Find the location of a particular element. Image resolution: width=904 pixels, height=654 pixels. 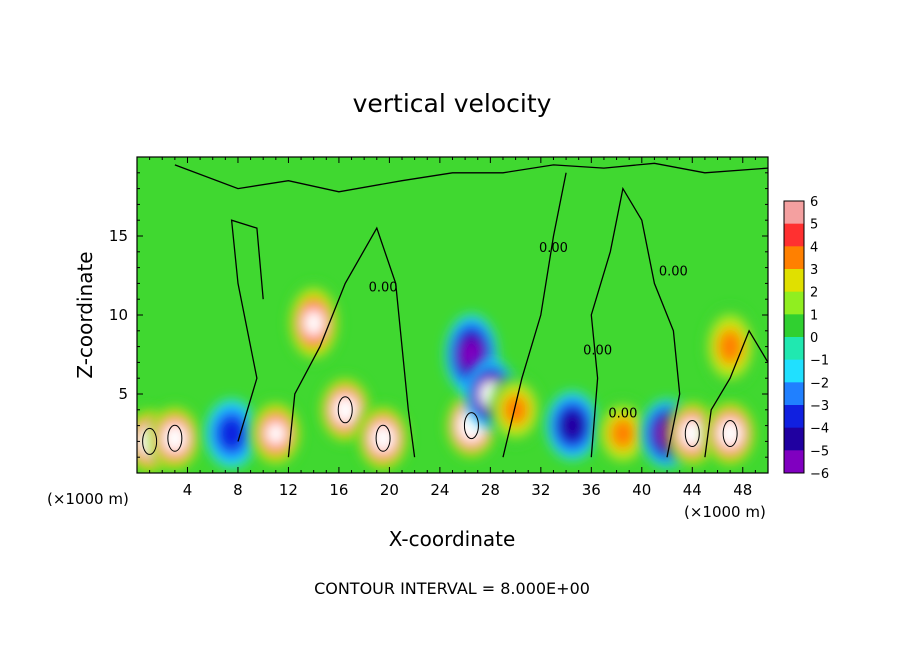

y-axis-label: Z-coordinate is located at coordinates (85, 314).